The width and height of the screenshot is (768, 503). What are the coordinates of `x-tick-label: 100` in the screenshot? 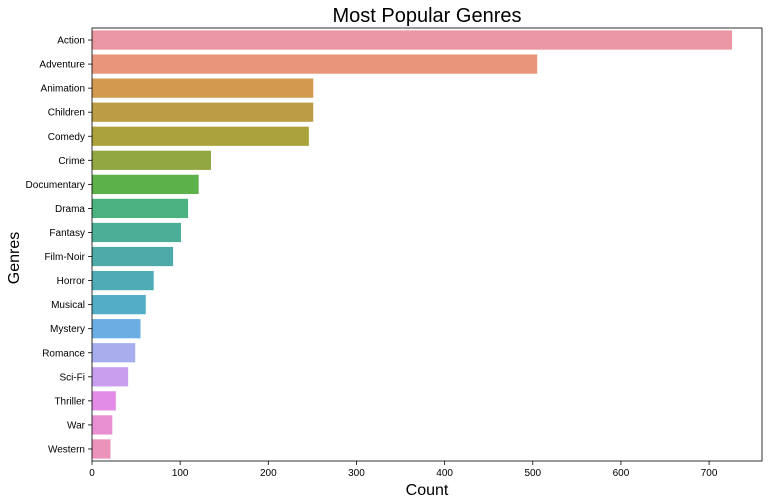 It's located at (180, 473).